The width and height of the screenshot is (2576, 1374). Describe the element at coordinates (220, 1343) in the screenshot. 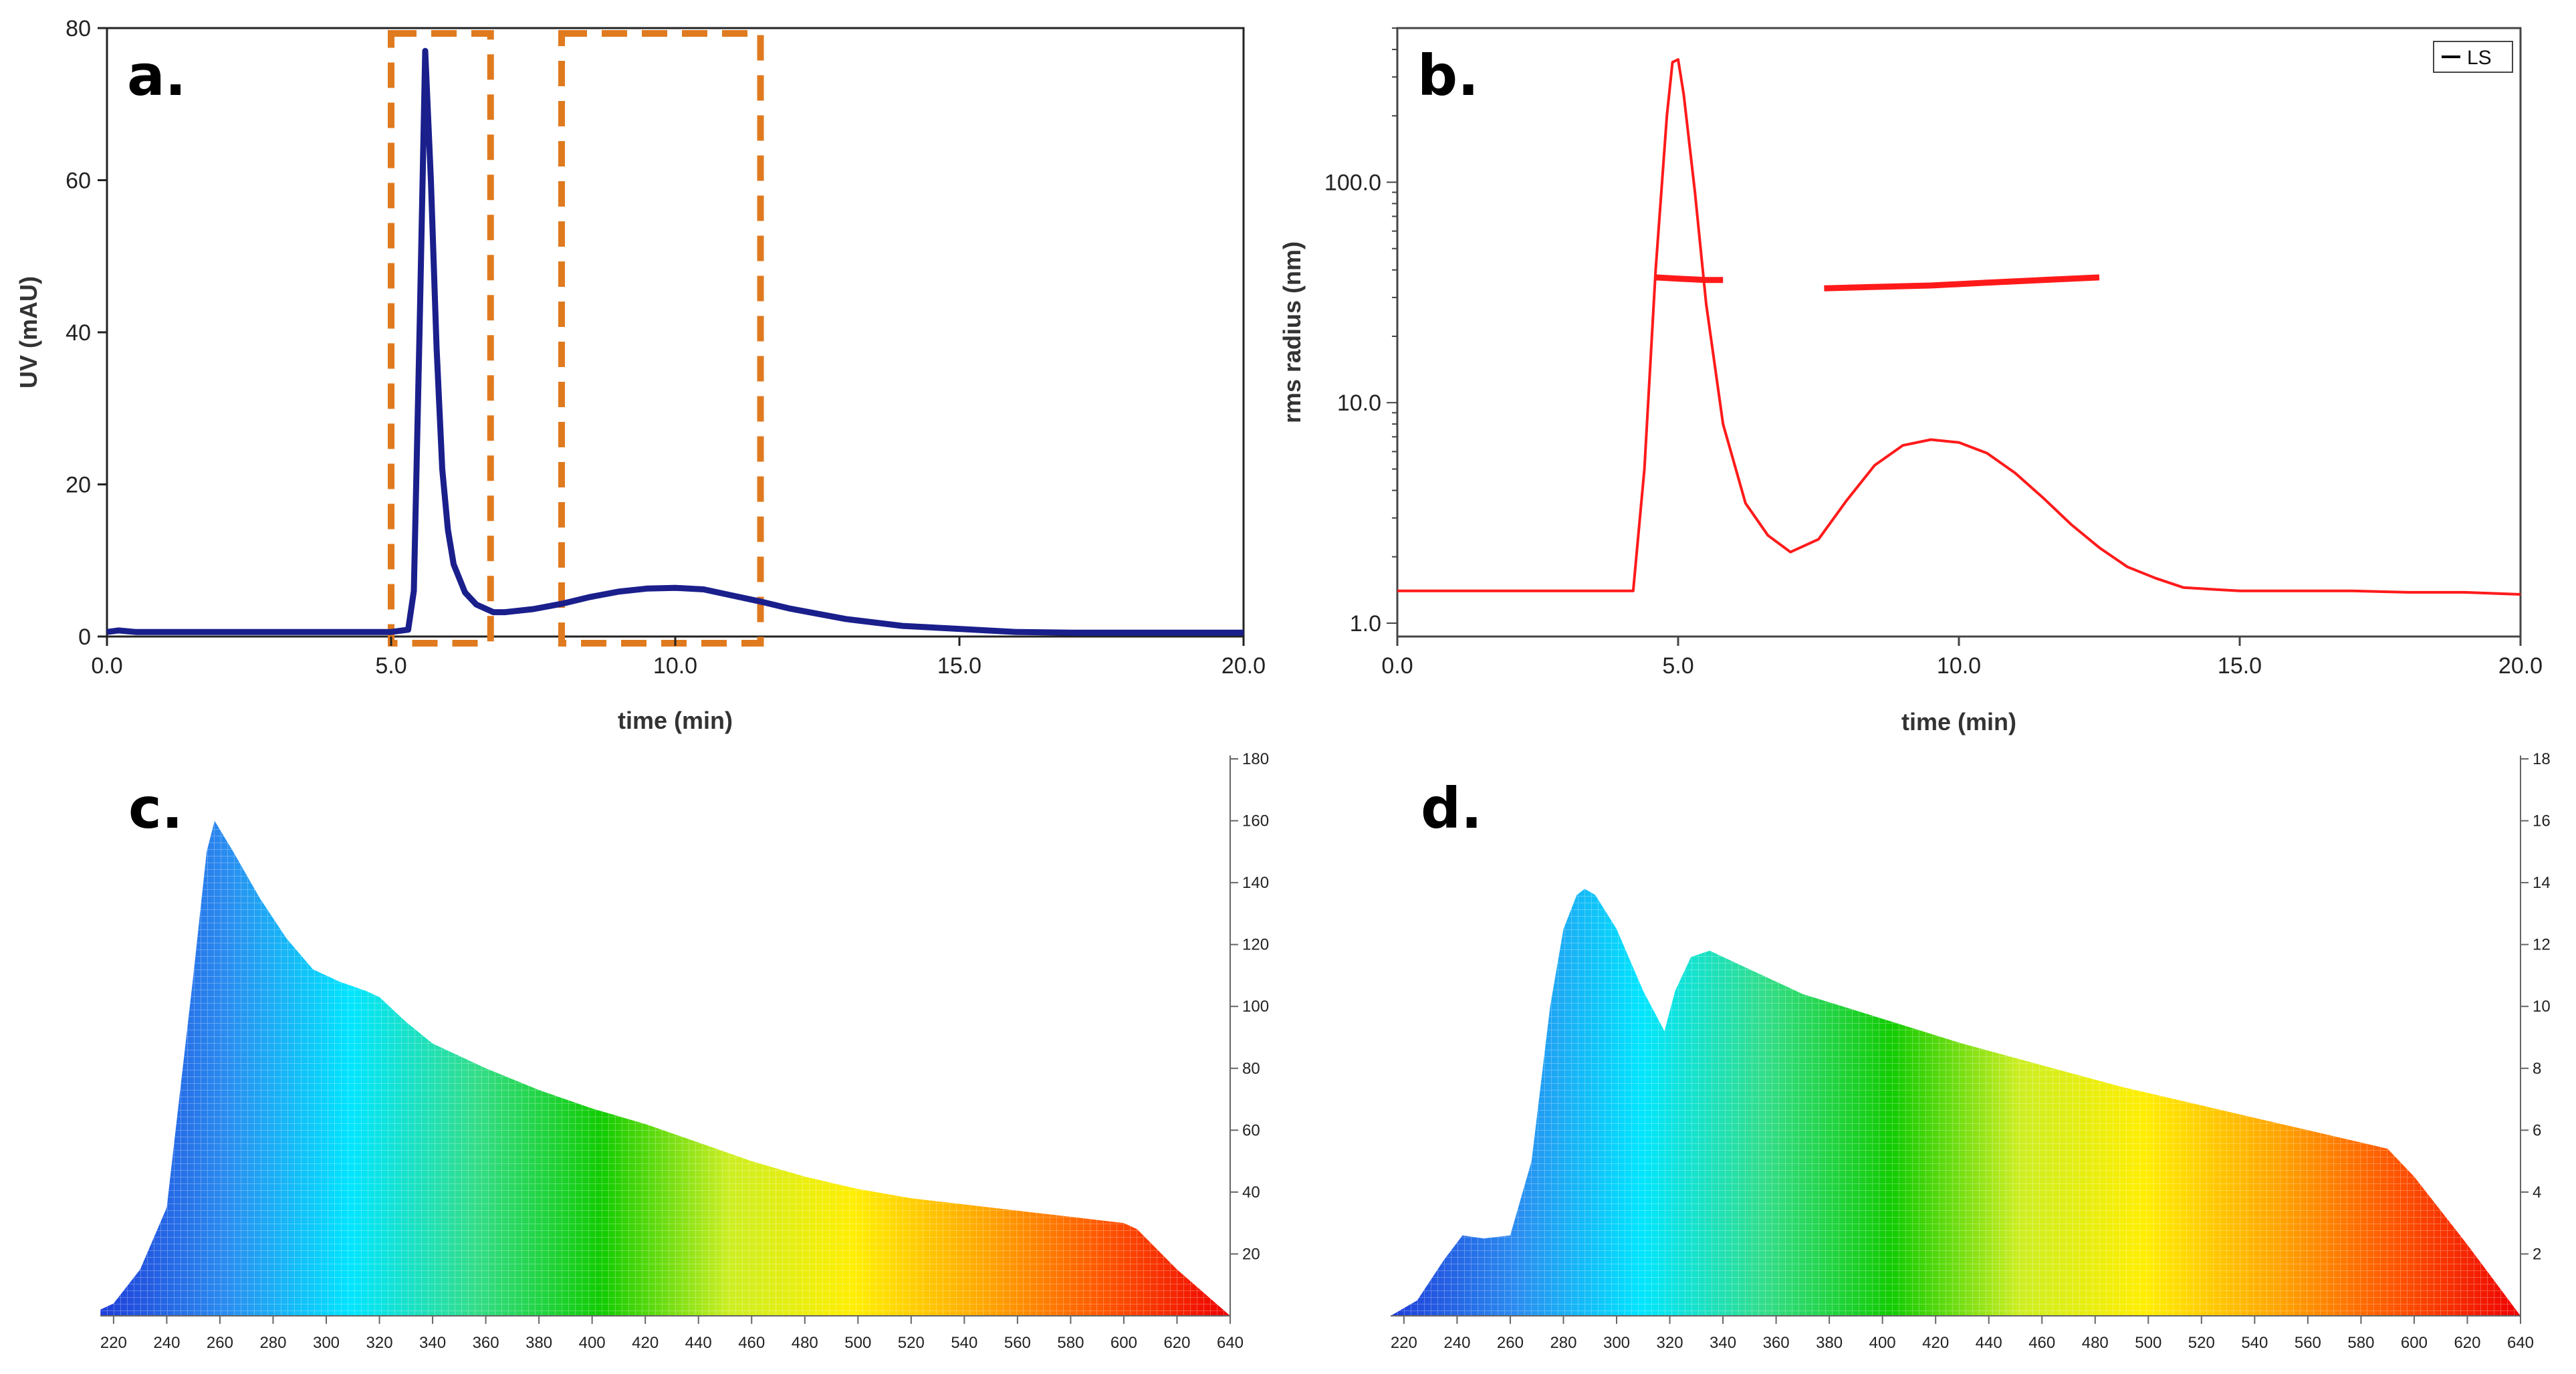

I see `x-tick-label: 260` at that location.